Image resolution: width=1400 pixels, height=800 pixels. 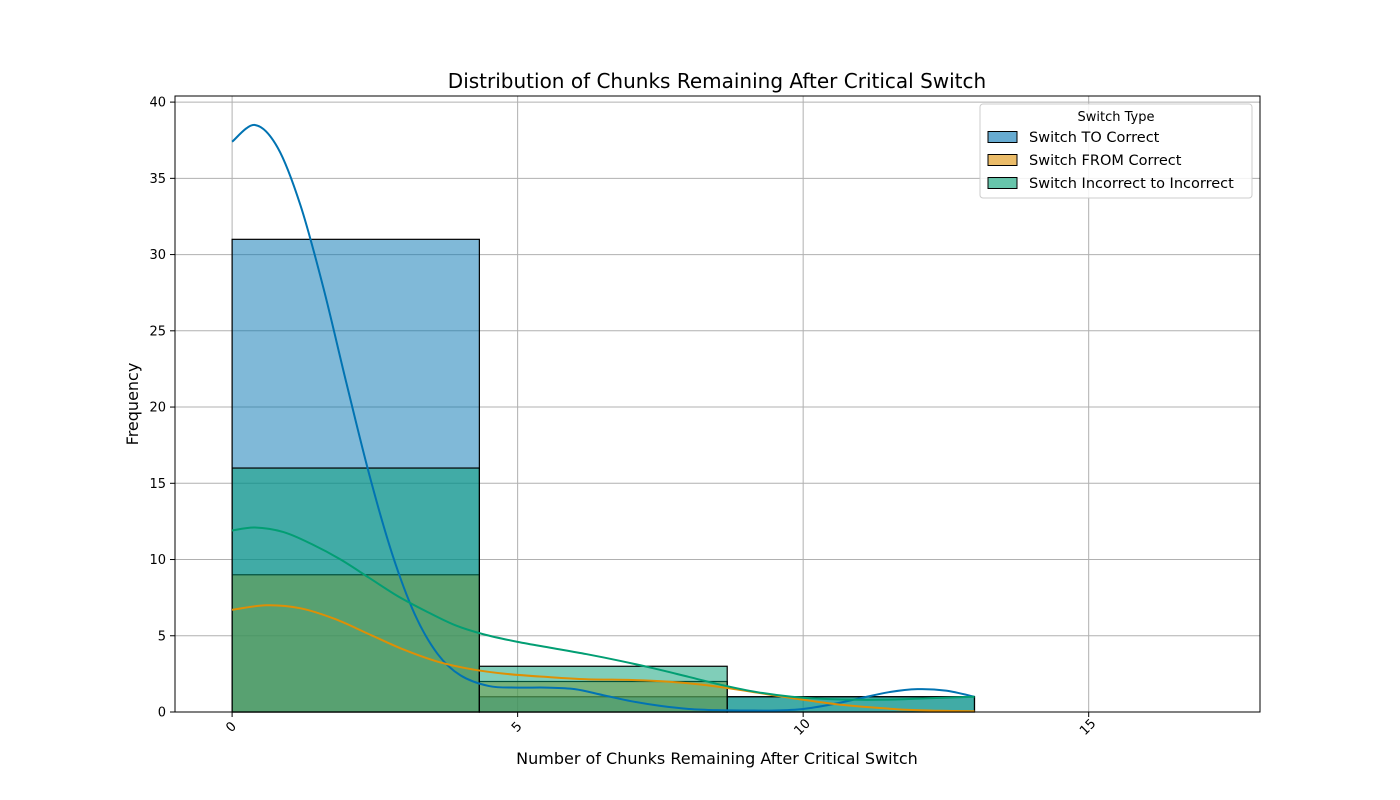 I want to click on y-tick-label: 35, so click(x=157, y=179).